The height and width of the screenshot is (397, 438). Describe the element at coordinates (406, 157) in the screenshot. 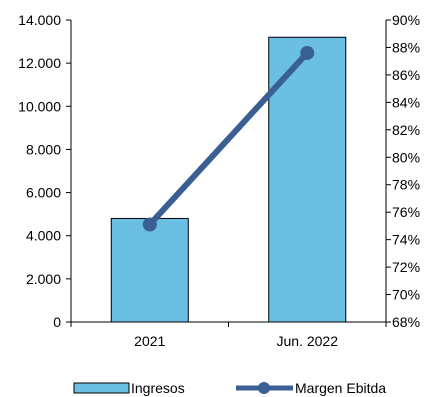

I see `right-tick-label: 80%` at that location.